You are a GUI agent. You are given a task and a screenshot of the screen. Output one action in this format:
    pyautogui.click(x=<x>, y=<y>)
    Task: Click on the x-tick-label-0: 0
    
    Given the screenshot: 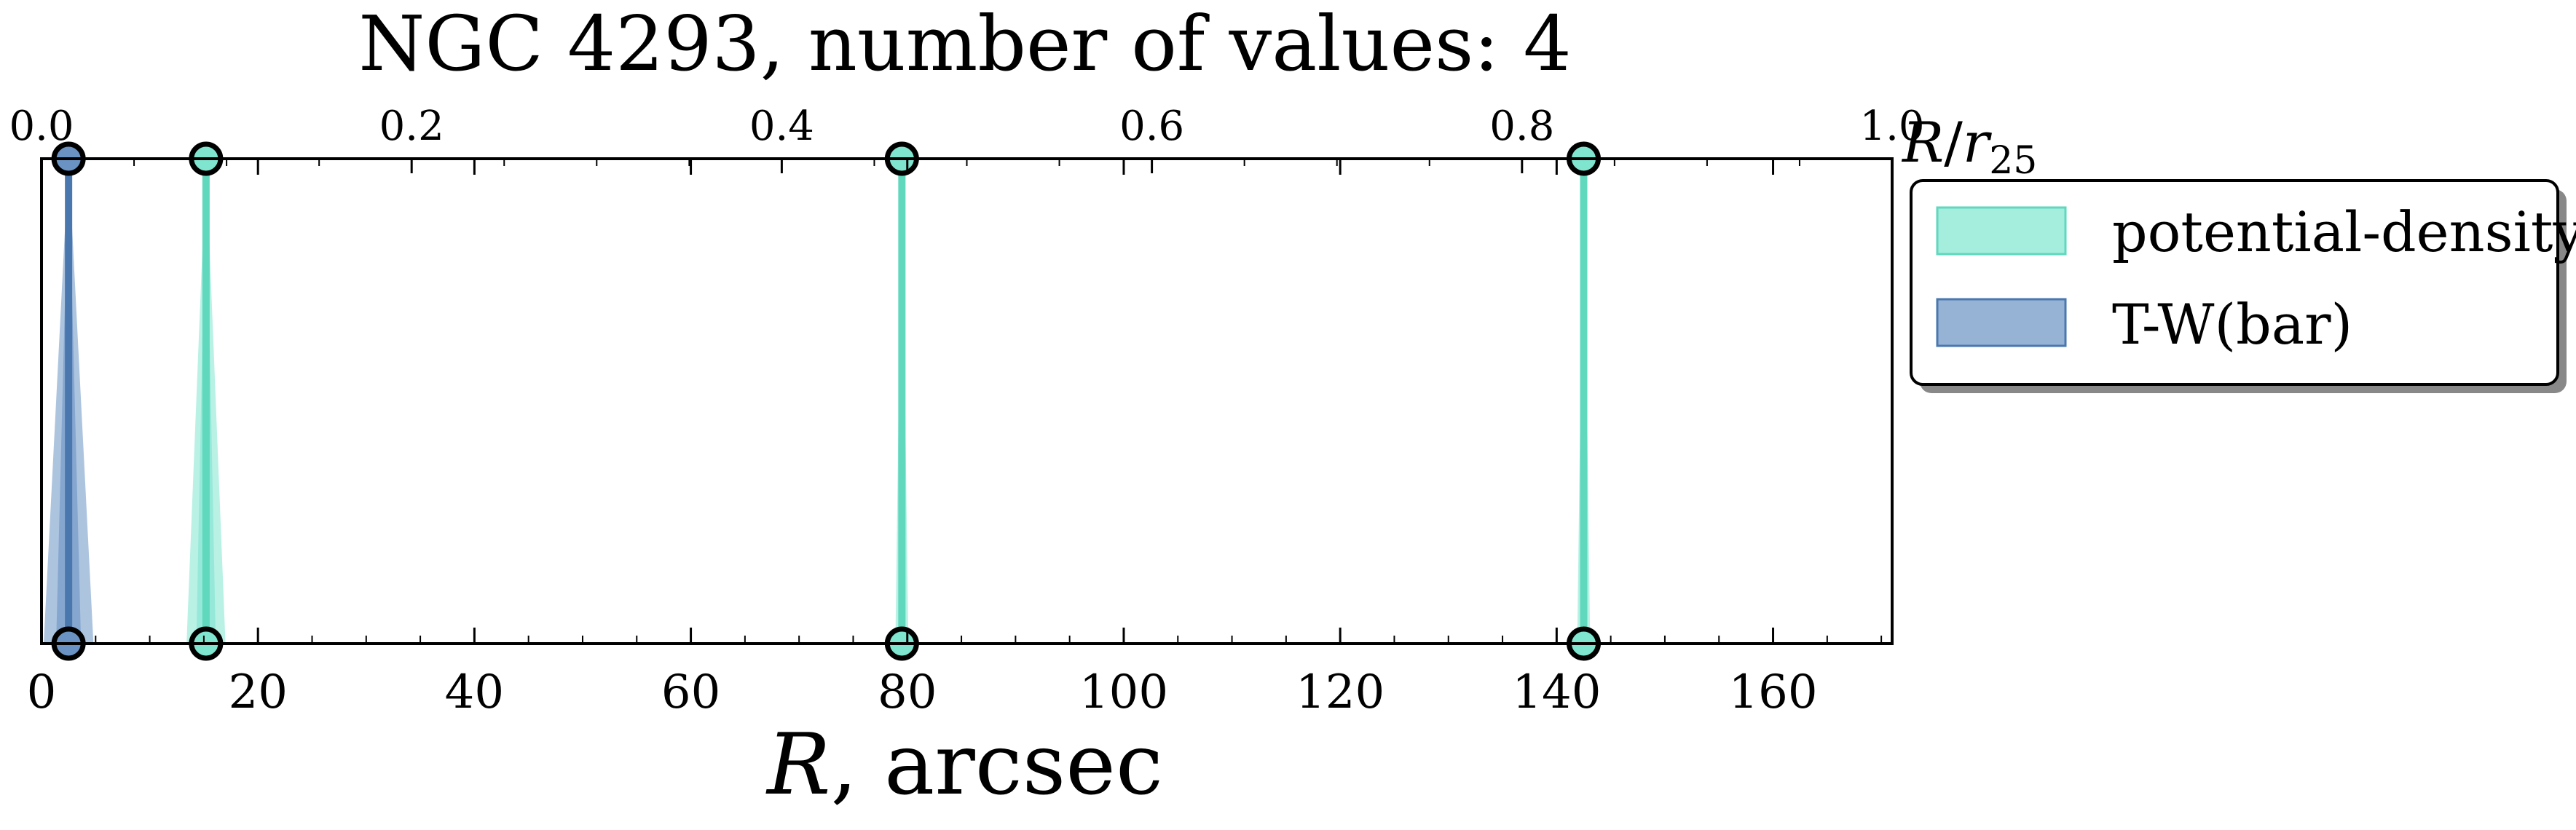 What is the action you would take?
    pyautogui.click(x=42, y=692)
    